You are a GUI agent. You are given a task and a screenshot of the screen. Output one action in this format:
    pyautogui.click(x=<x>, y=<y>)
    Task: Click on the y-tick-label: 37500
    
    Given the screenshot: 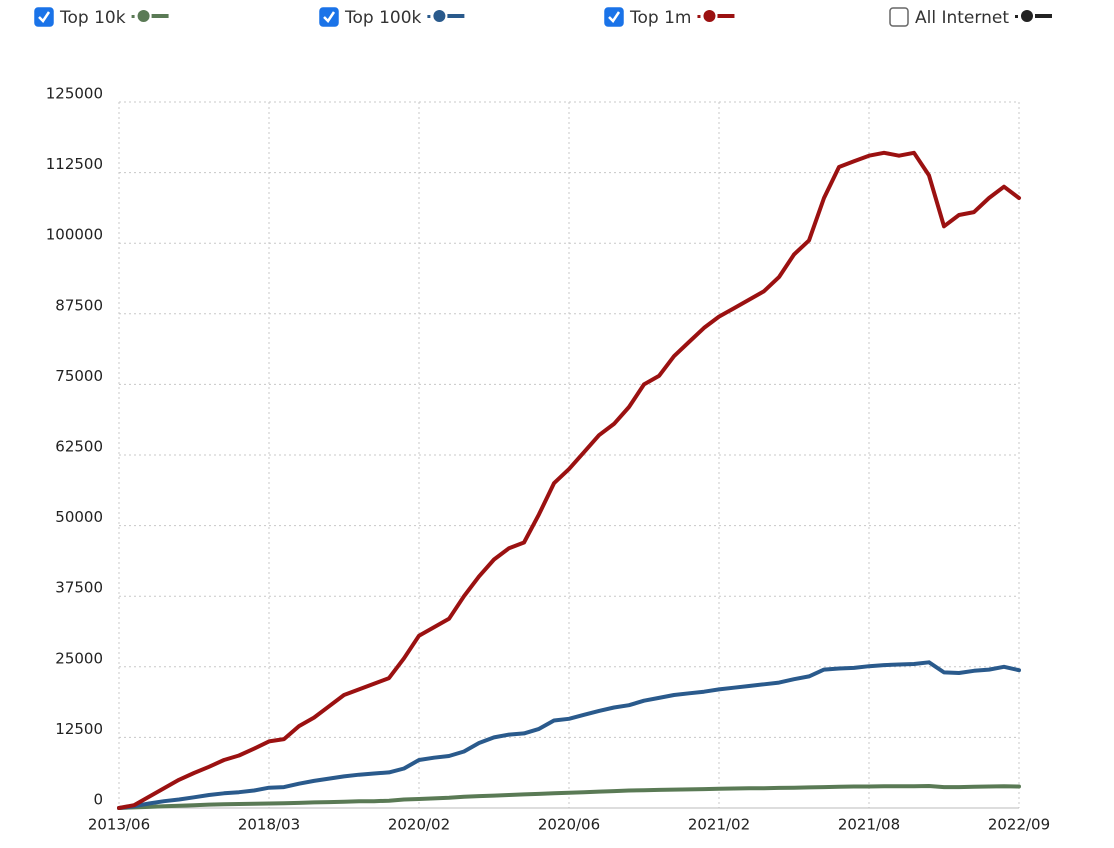 What is the action you would take?
    pyautogui.click(x=79, y=588)
    